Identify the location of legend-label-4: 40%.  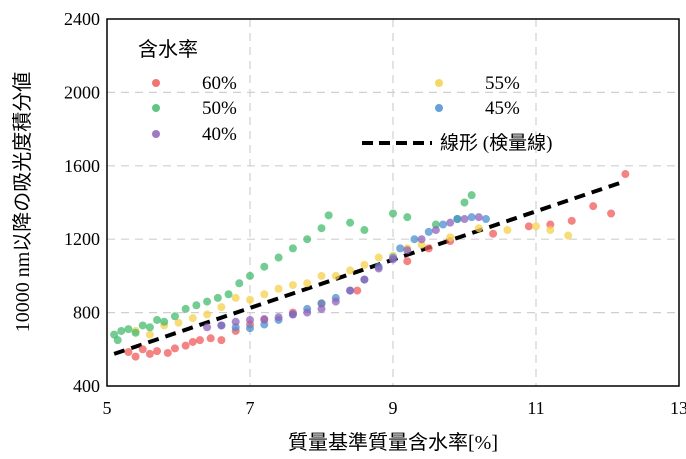
(219, 134).